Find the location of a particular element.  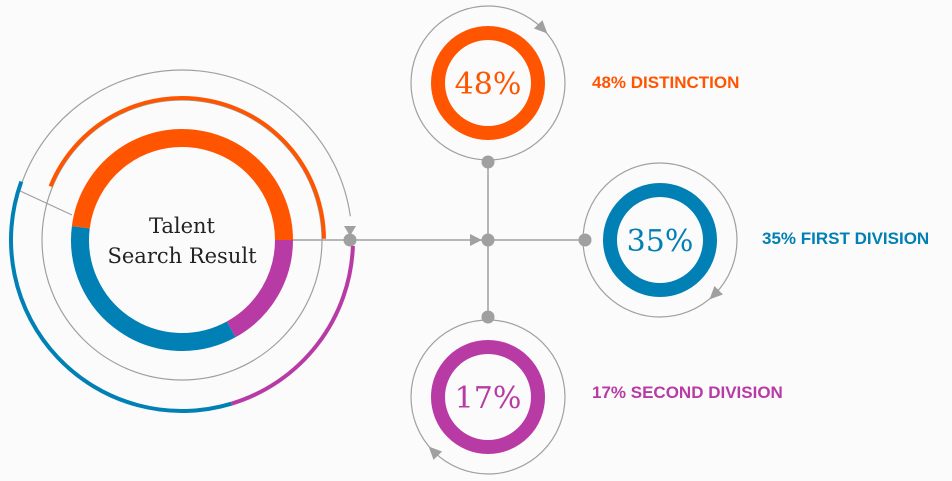

gauge-value: 35% is located at coordinates (660, 241).